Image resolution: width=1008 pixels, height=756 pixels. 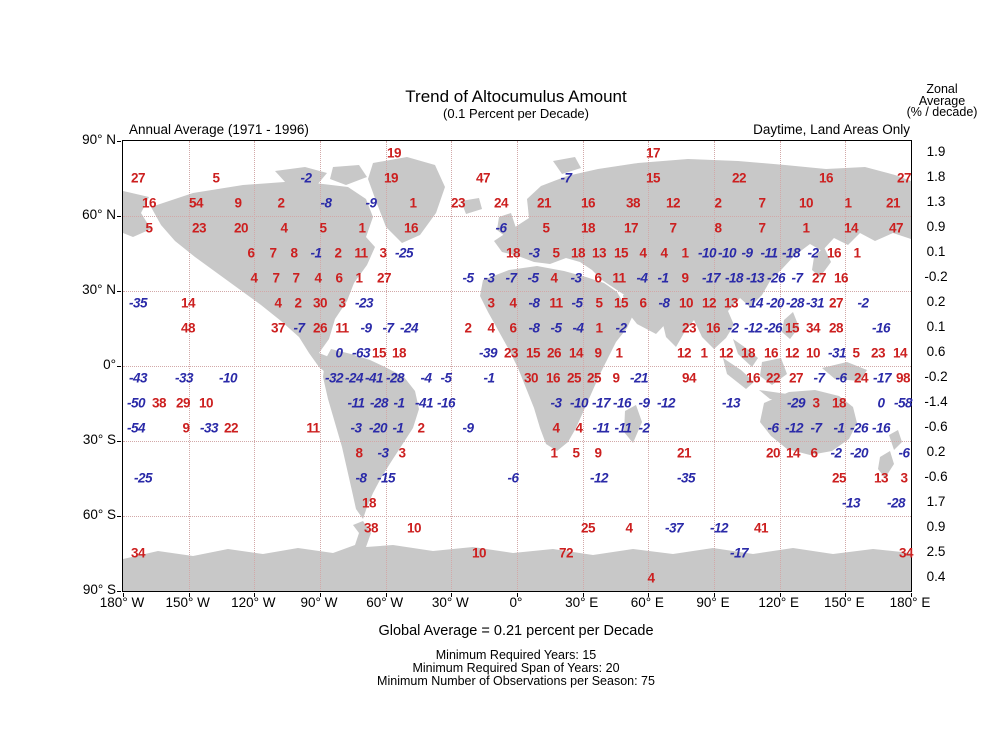 What do you see at coordinates (895, 440) in the screenshot?
I see `land-new-zealand-north` at bounding box center [895, 440].